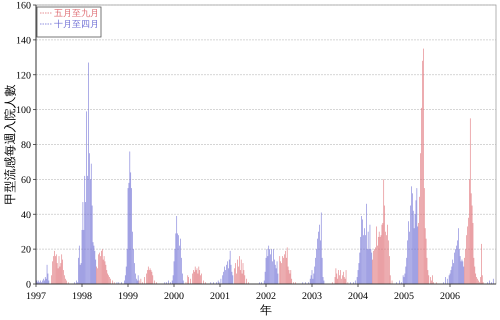  I want to click on x-tick-label: 2006, so click(450, 296).